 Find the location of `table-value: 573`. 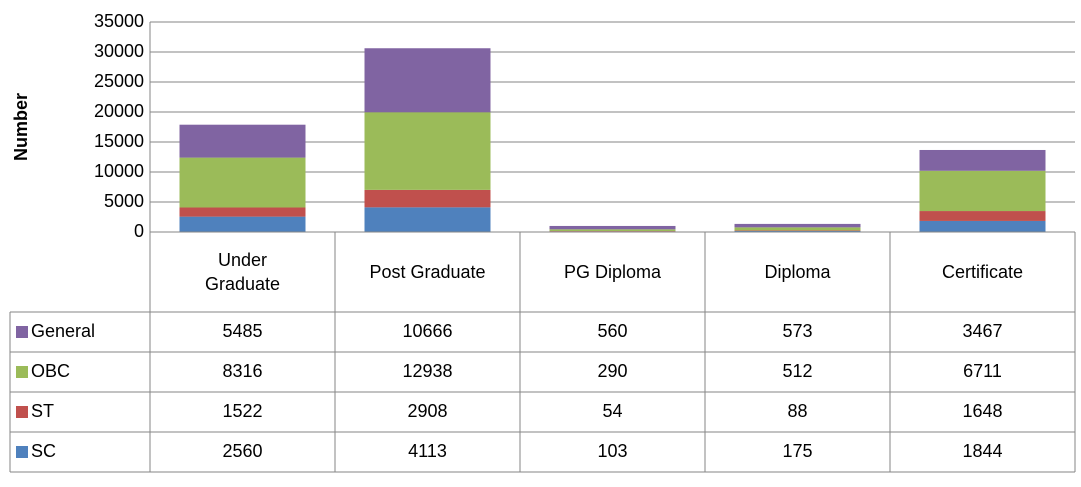

table-value: 573 is located at coordinates (797, 331).